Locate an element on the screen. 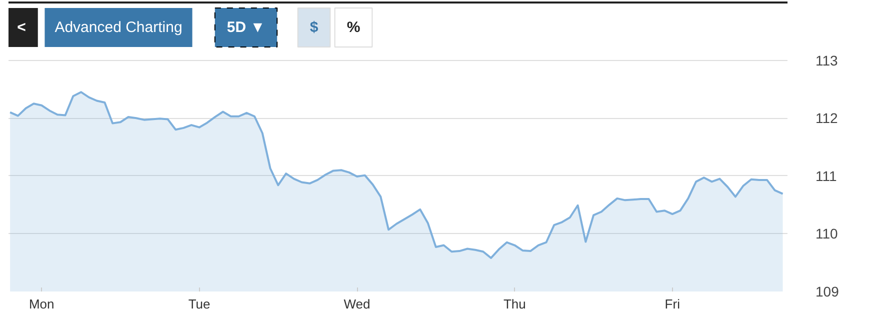  annotation: 5D ▼ is located at coordinates (246, 27).